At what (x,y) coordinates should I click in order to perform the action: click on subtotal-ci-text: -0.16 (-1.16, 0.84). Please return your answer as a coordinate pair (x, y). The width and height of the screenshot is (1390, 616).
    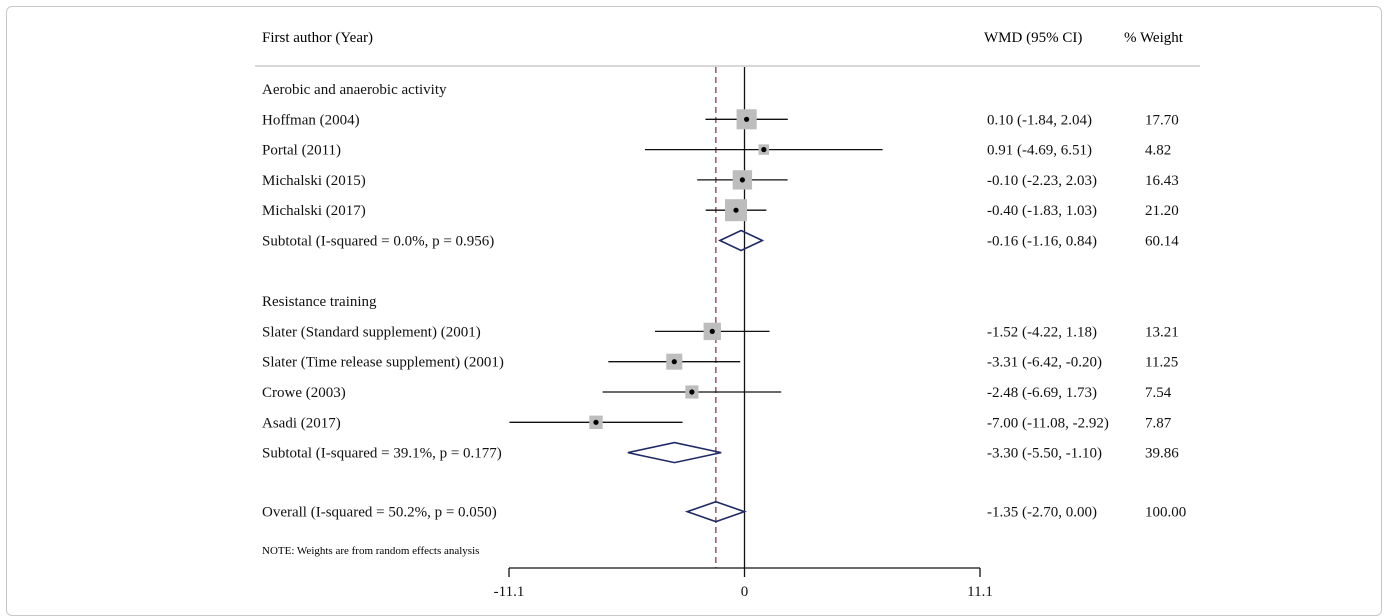
    Looking at the image, I should click on (1042, 242).